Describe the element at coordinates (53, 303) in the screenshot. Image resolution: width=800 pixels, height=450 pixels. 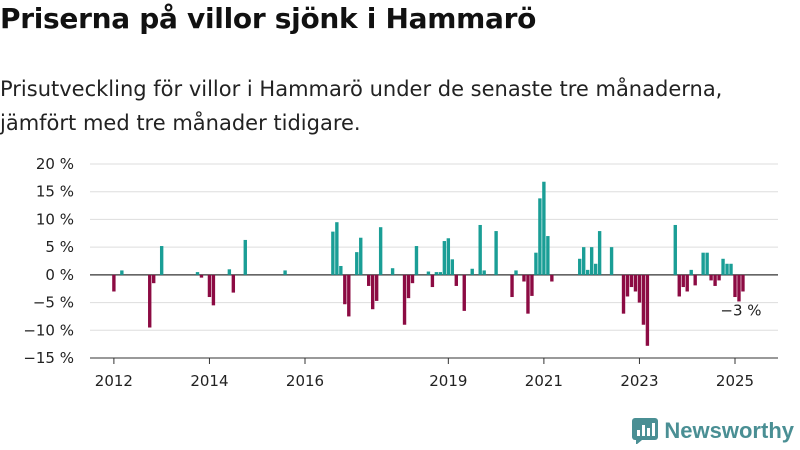
I see `y-tick-label: −5 %` at that location.